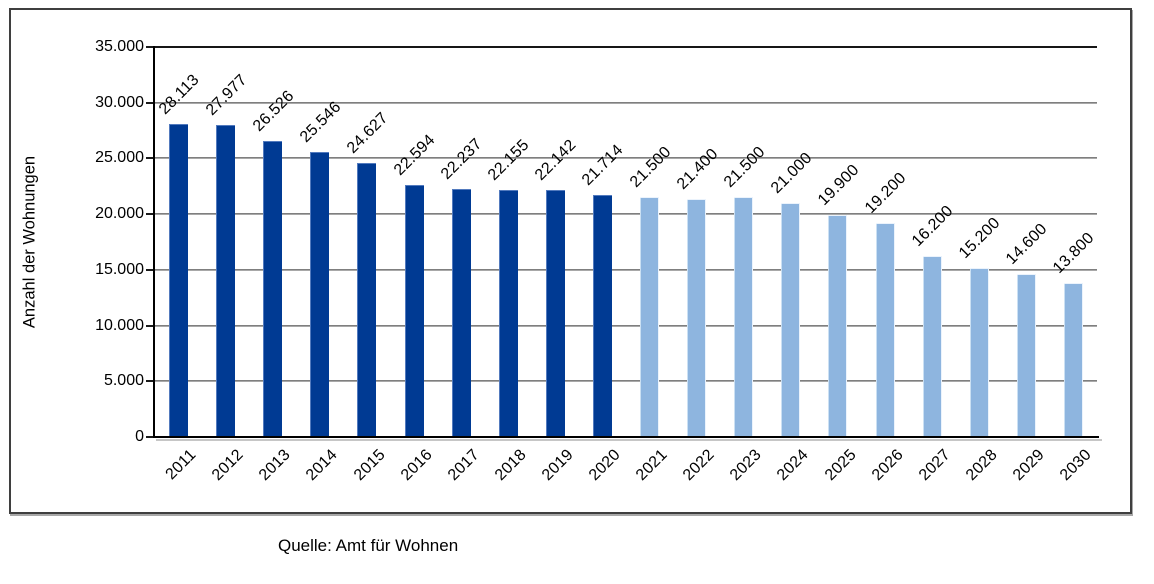 This screenshot has height=584, width=1154. Describe the element at coordinates (699, 465) in the screenshot. I see `x-tick-text: 2022` at that location.